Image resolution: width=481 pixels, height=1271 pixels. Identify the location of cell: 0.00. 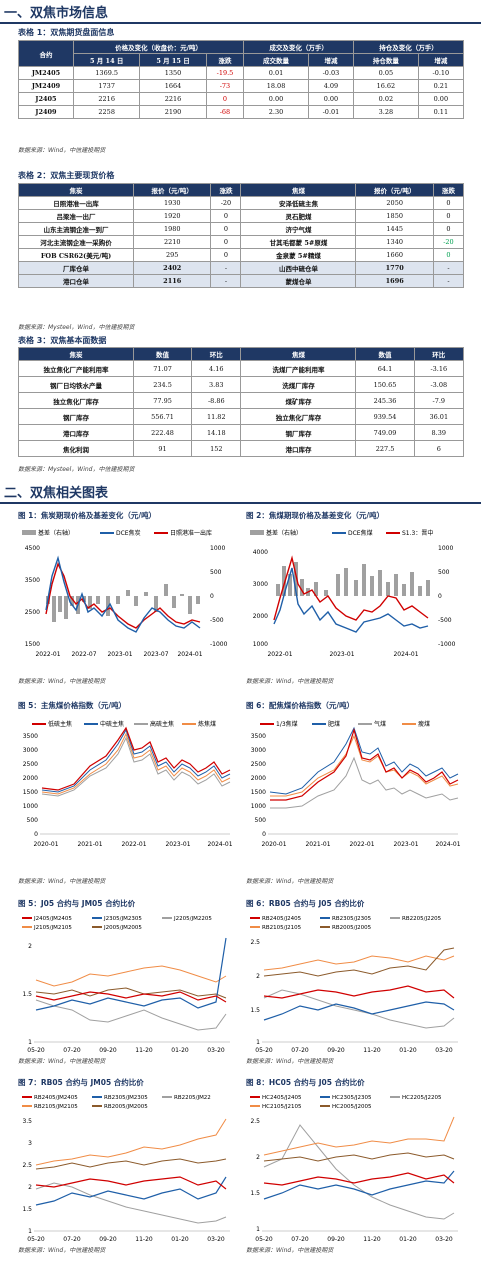
(276, 99).